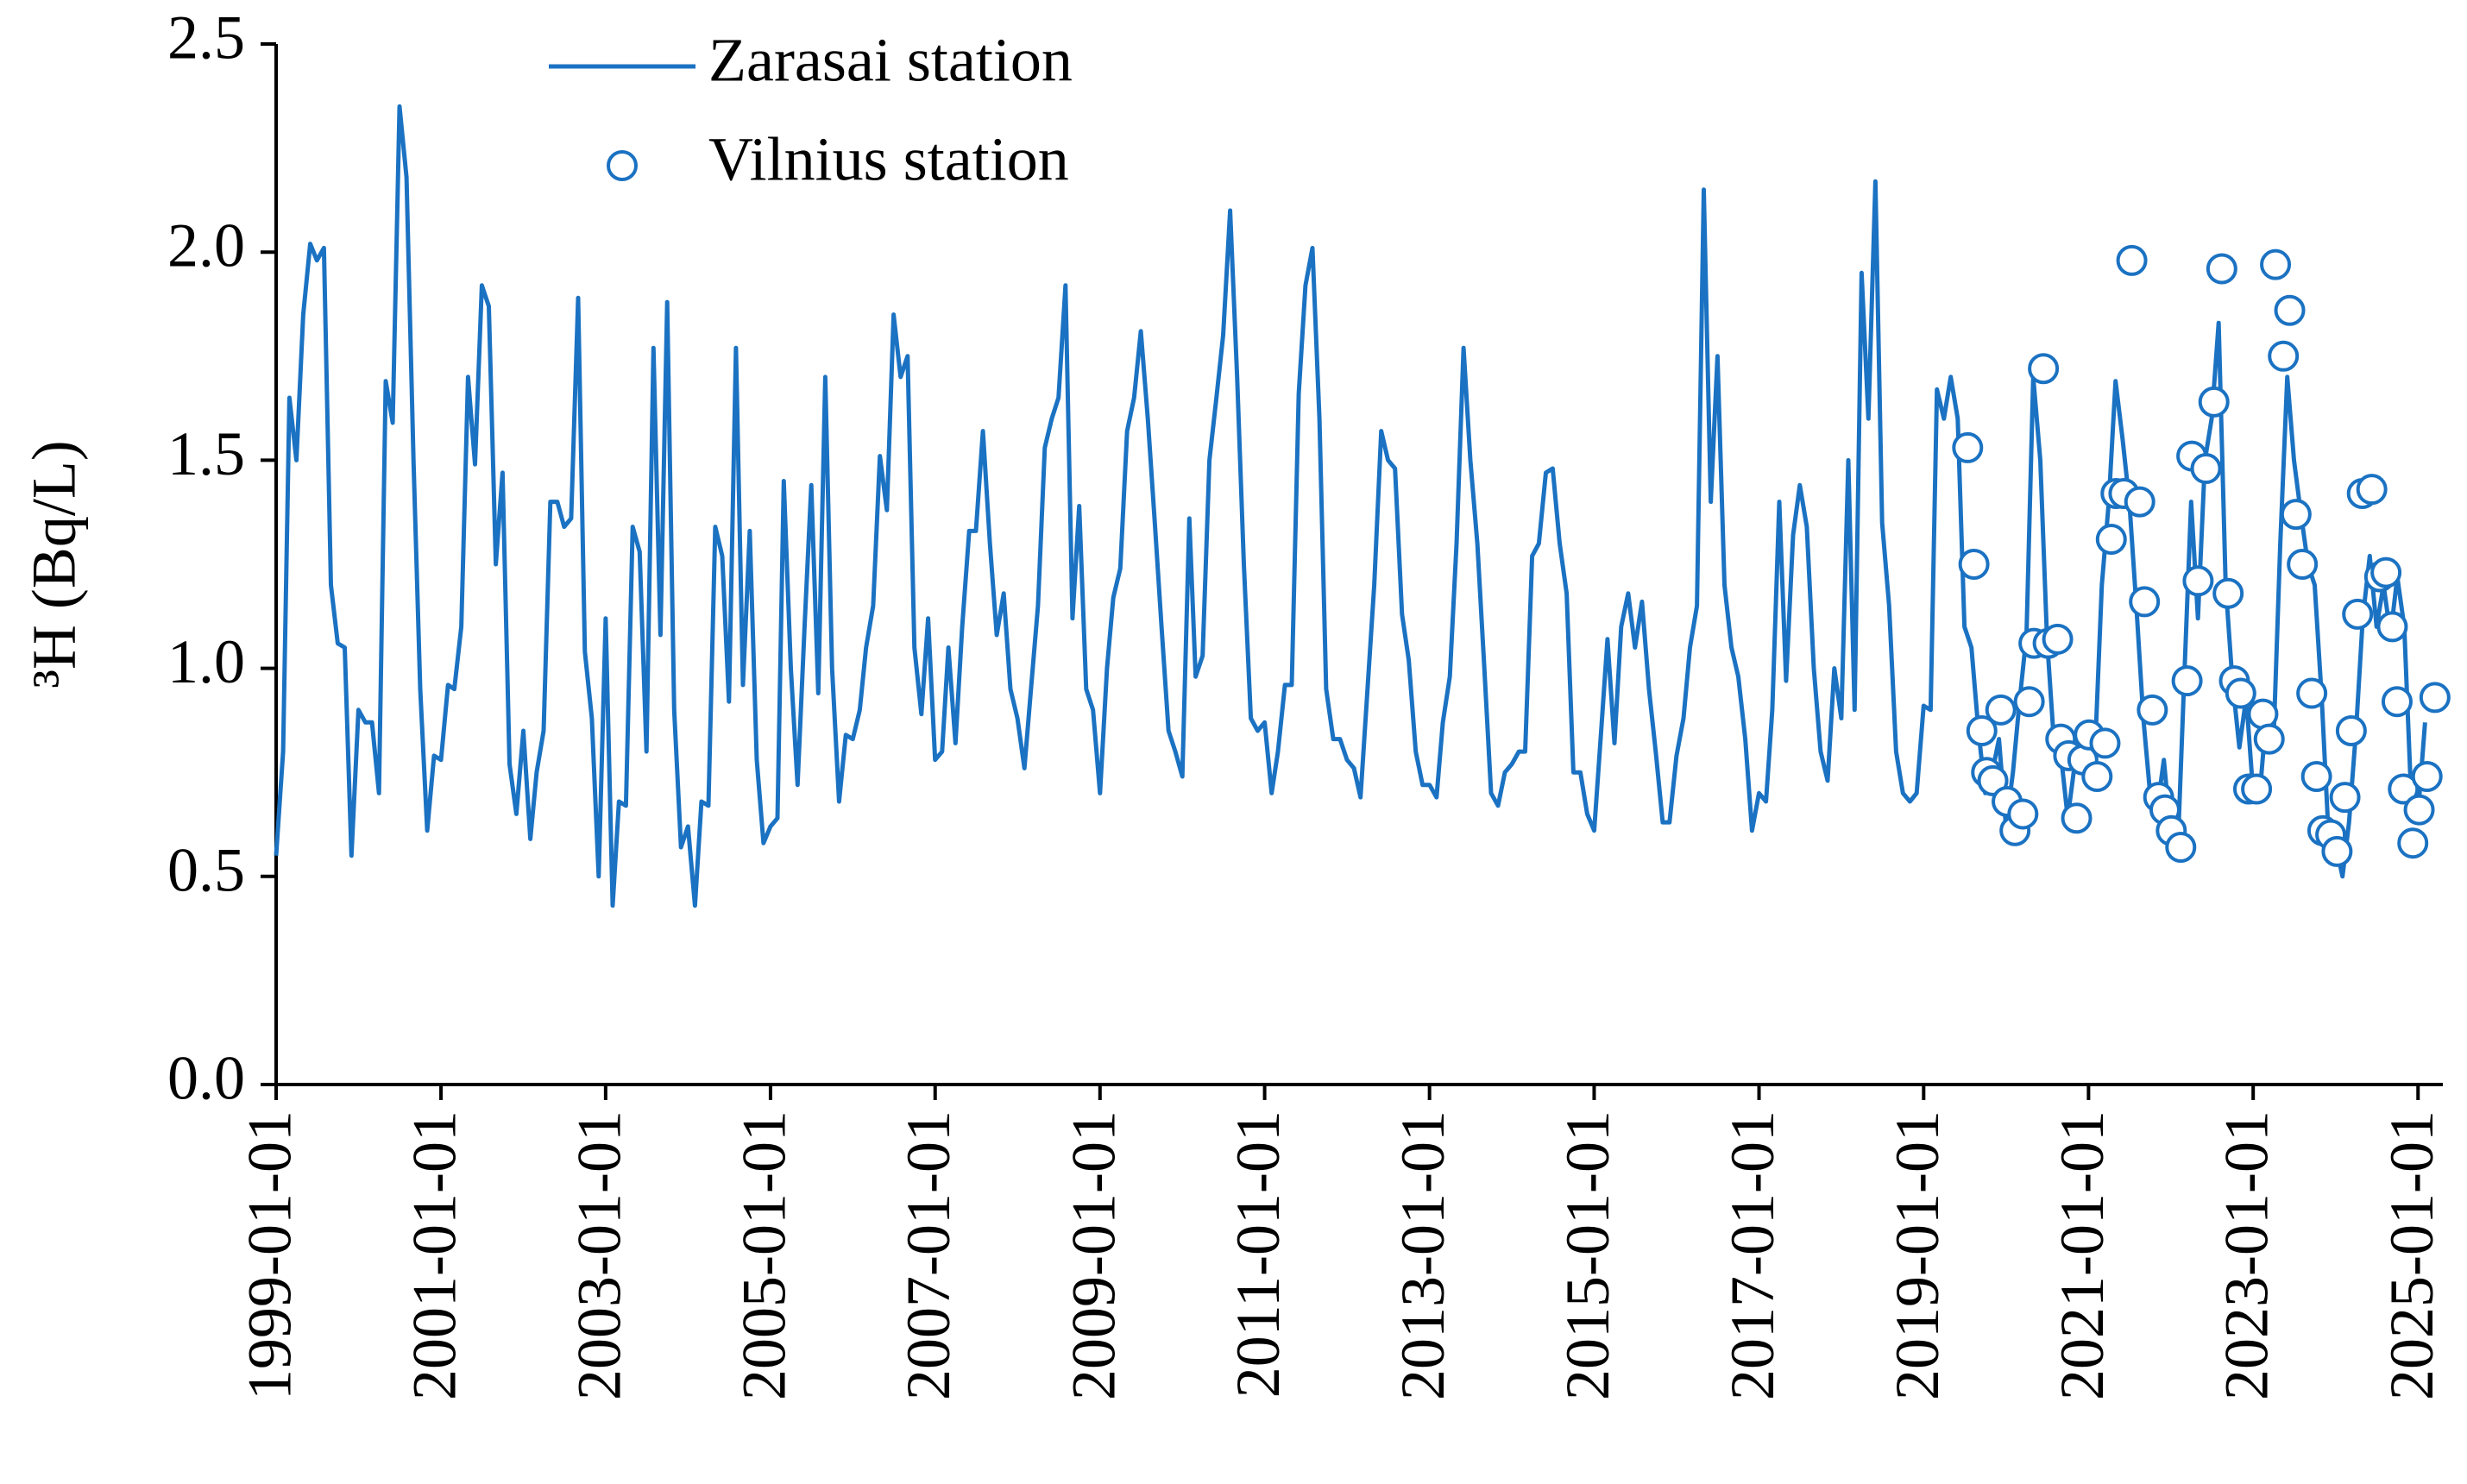  What do you see at coordinates (206, 37) in the screenshot?
I see `y-tick-label: 2.5` at bounding box center [206, 37].